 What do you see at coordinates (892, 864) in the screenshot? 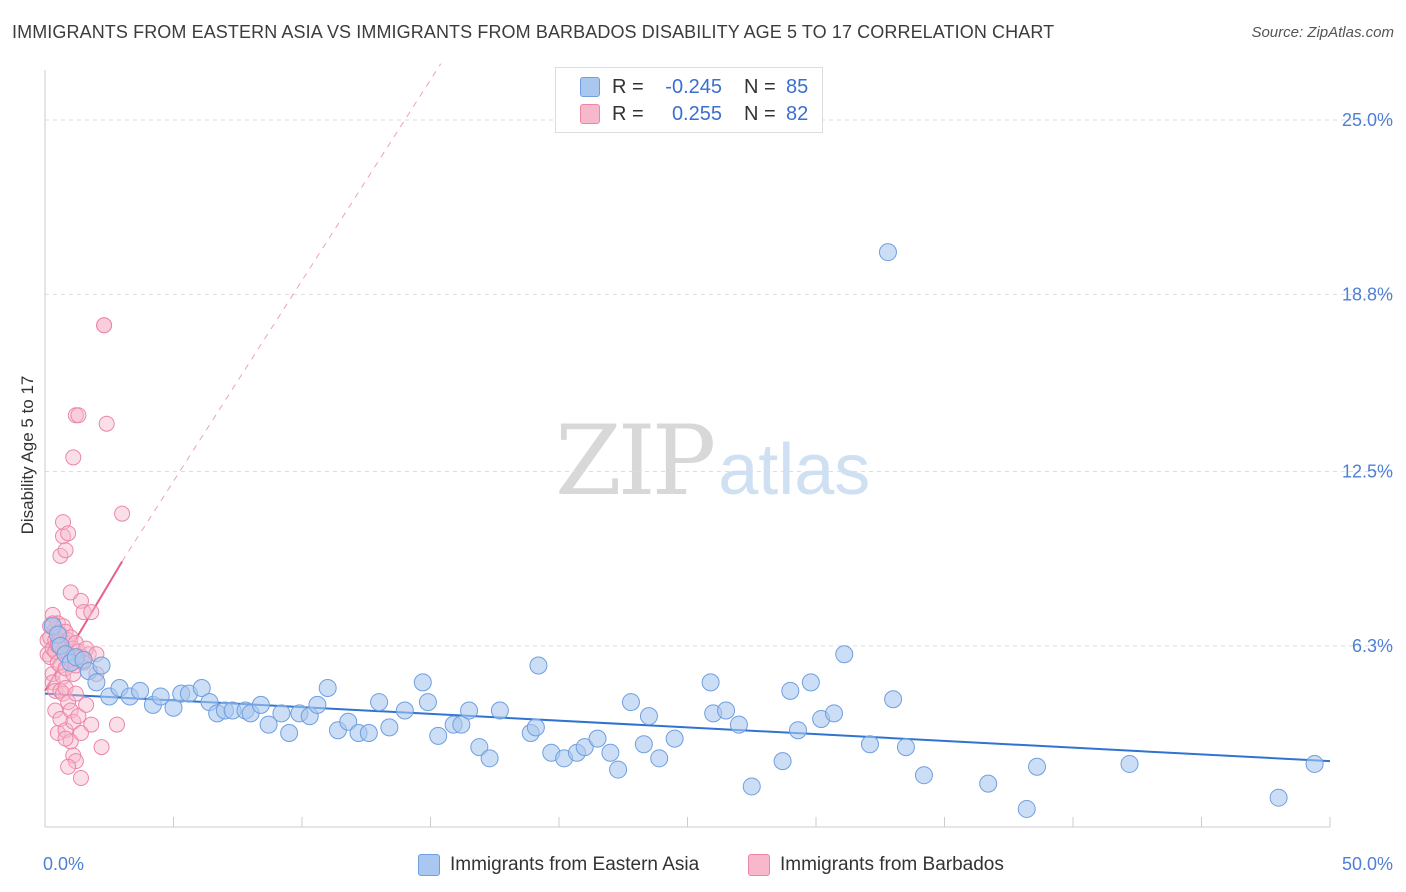
I see `bottom-legend-label: Immigrants from Barbados` at bounding box center [892, 864].